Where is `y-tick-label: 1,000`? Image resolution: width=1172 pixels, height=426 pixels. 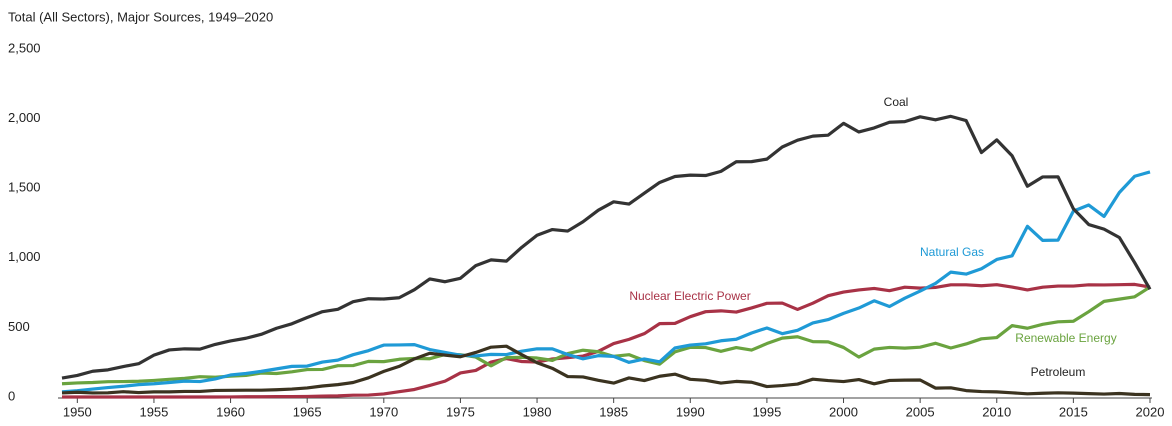
y-tick-label: 1,000 is located at coordinates (24, 256).